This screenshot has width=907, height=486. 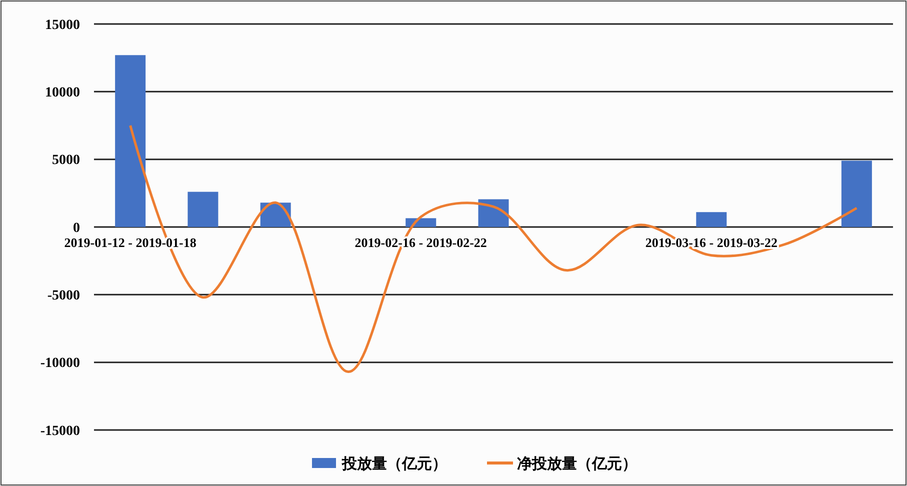 What do you see at coordinates (60, 431) in the screenshot?
I see `y-tick-label: -15000` at bounding box center [60, 431].